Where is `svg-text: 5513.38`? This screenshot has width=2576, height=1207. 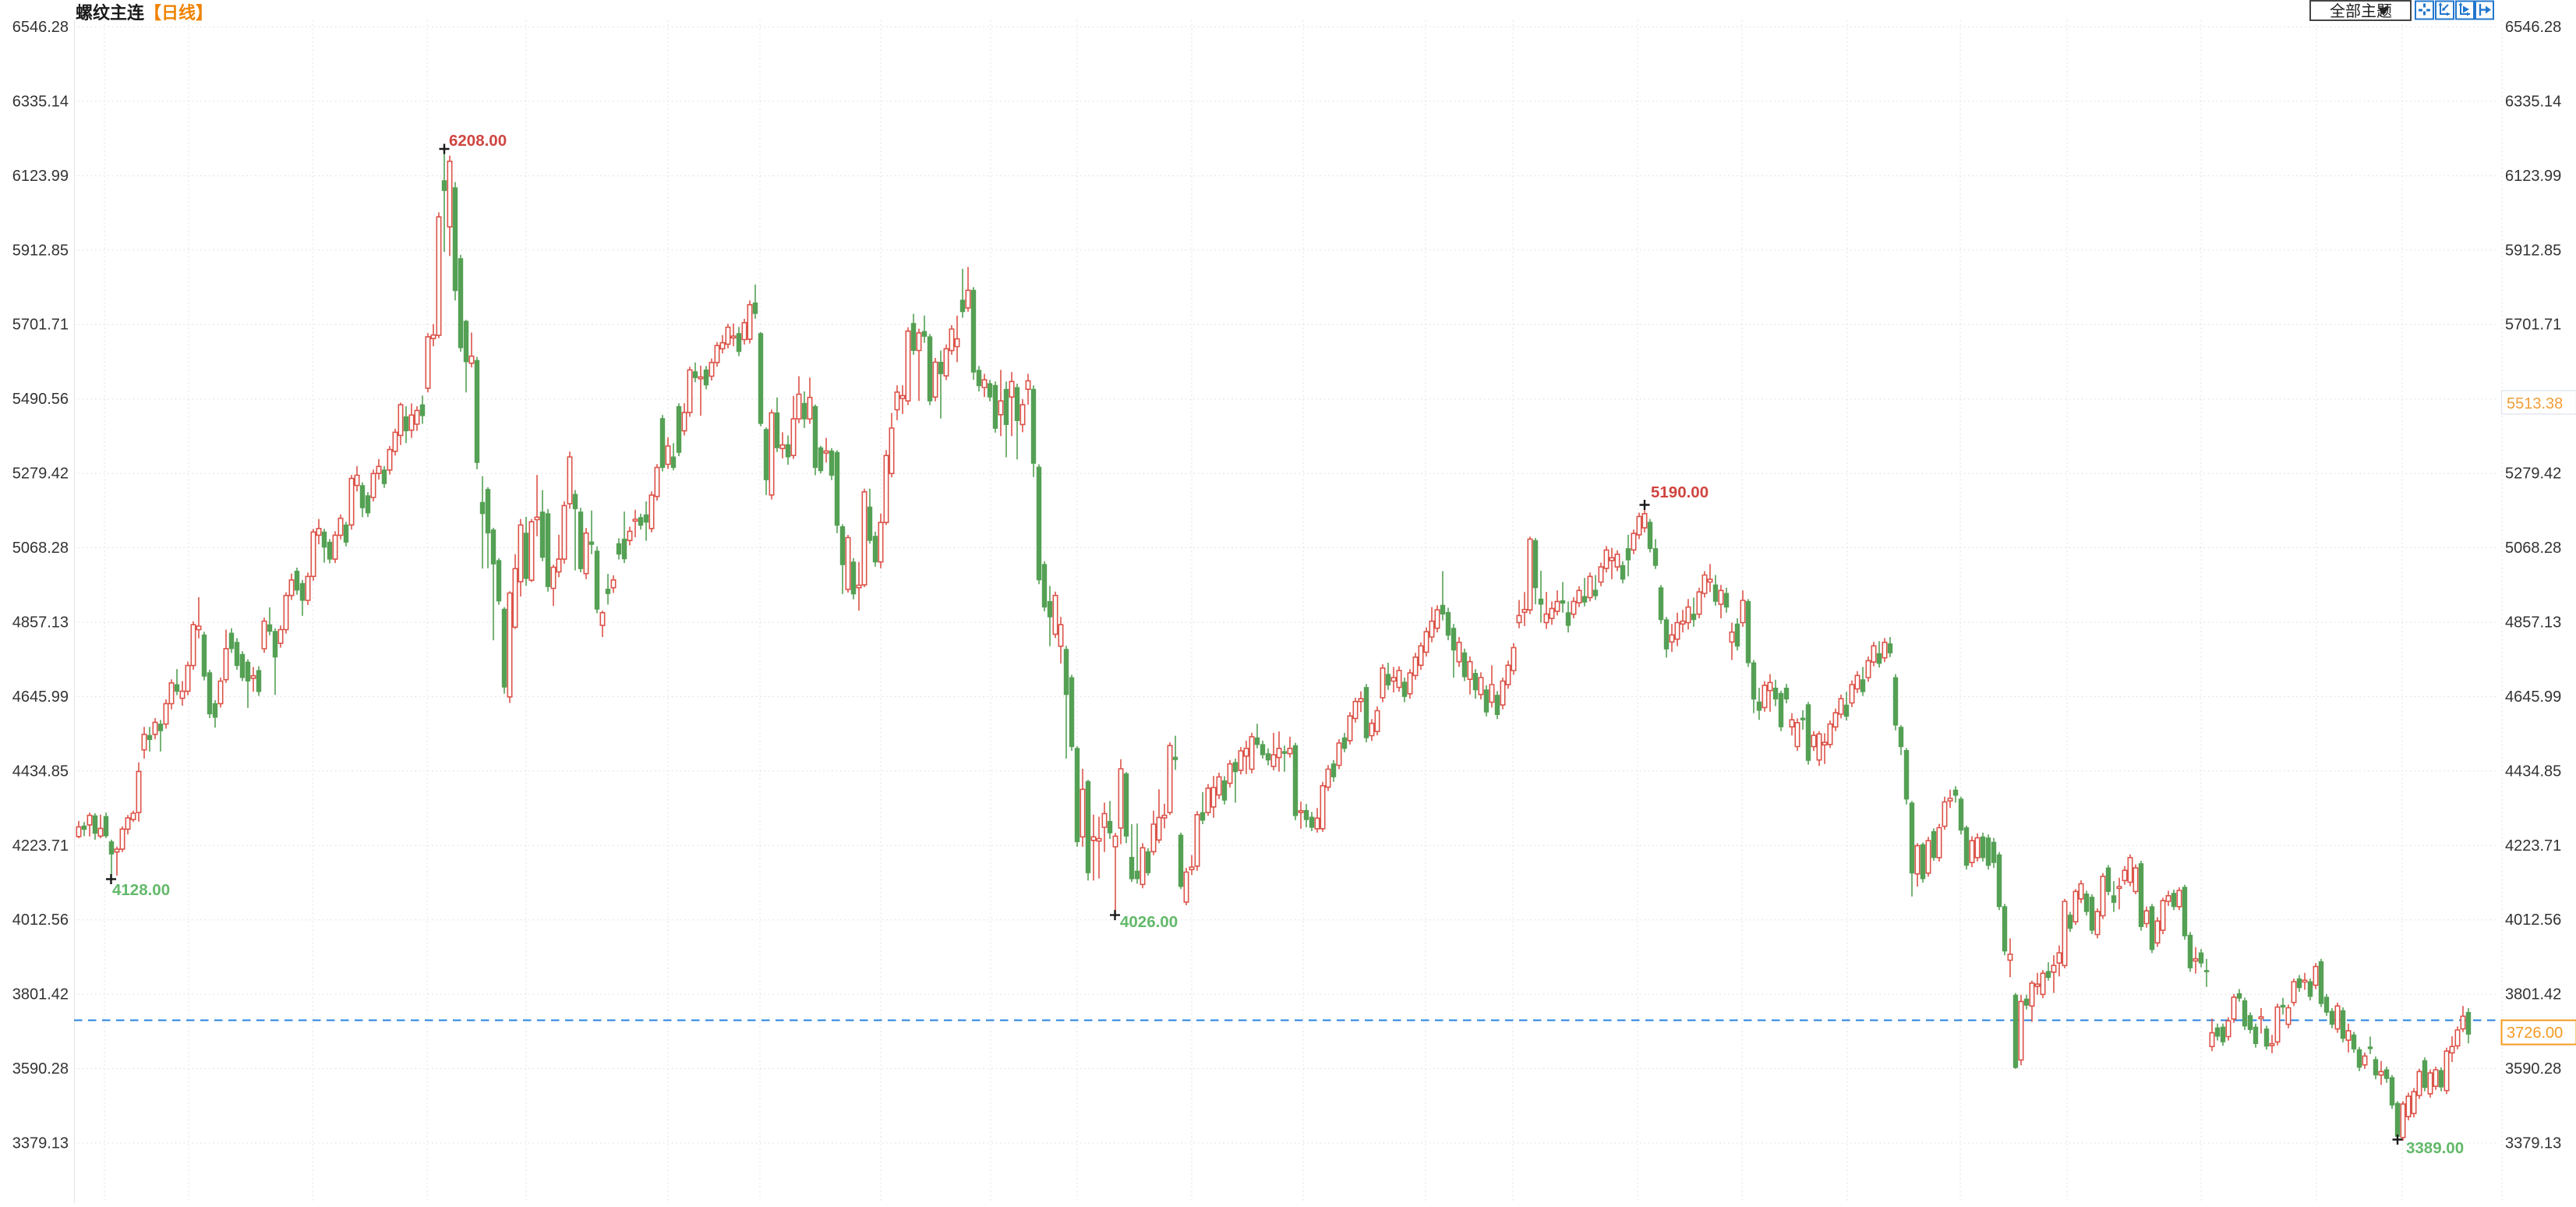
svg-text: 5513.38 is located at coordinates (2535, 403).